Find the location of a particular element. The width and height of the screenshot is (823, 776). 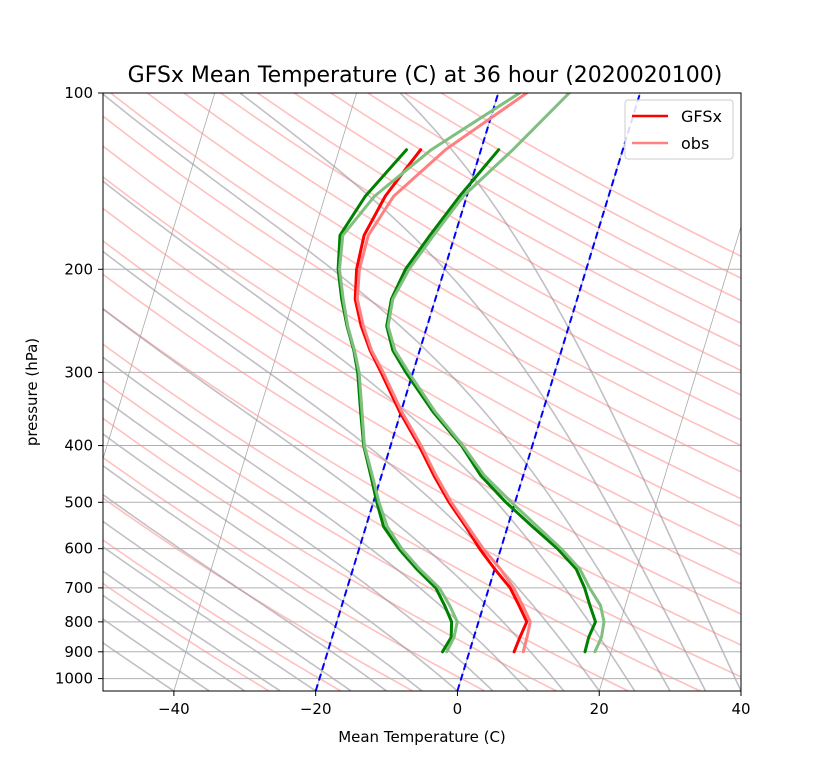

x-tick-label: −40 is located at coordinates (174, 709).